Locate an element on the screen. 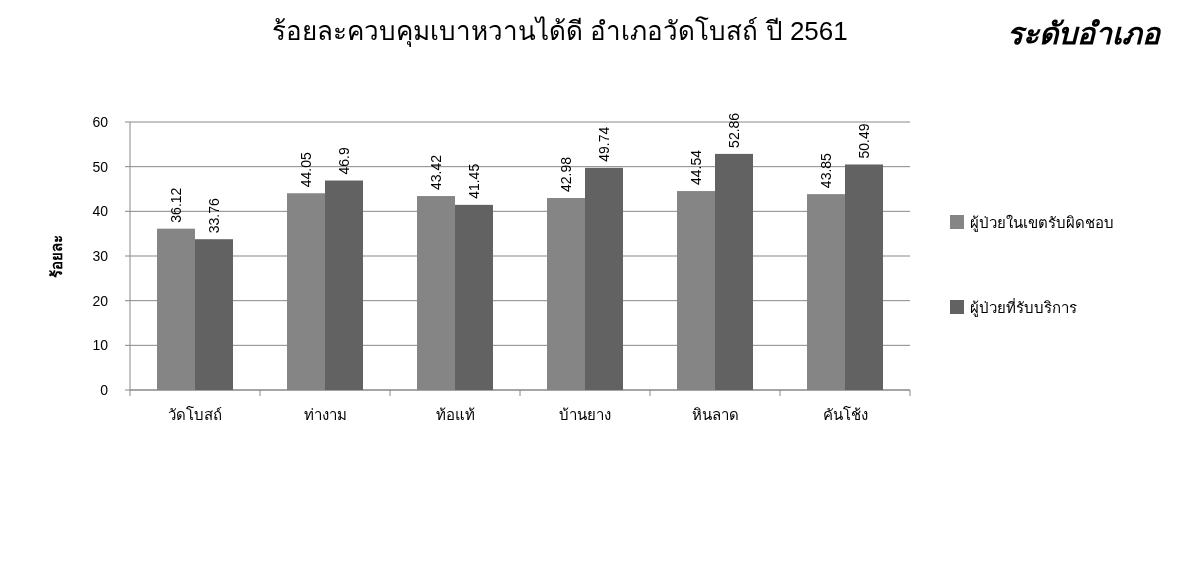 This screenshot has height=574, width=1177. data-label: 49.74 is located at coordinates (604, 144).